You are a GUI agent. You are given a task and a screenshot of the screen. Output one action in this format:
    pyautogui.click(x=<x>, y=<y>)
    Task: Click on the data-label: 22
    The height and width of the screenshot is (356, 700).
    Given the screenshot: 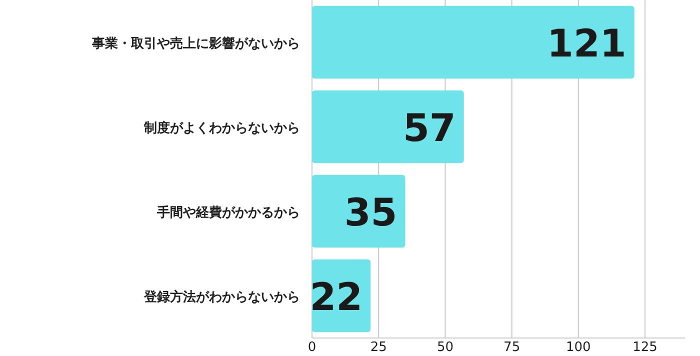 What is the action you would take?
    pyautogui.click(x=336, y=296)
    